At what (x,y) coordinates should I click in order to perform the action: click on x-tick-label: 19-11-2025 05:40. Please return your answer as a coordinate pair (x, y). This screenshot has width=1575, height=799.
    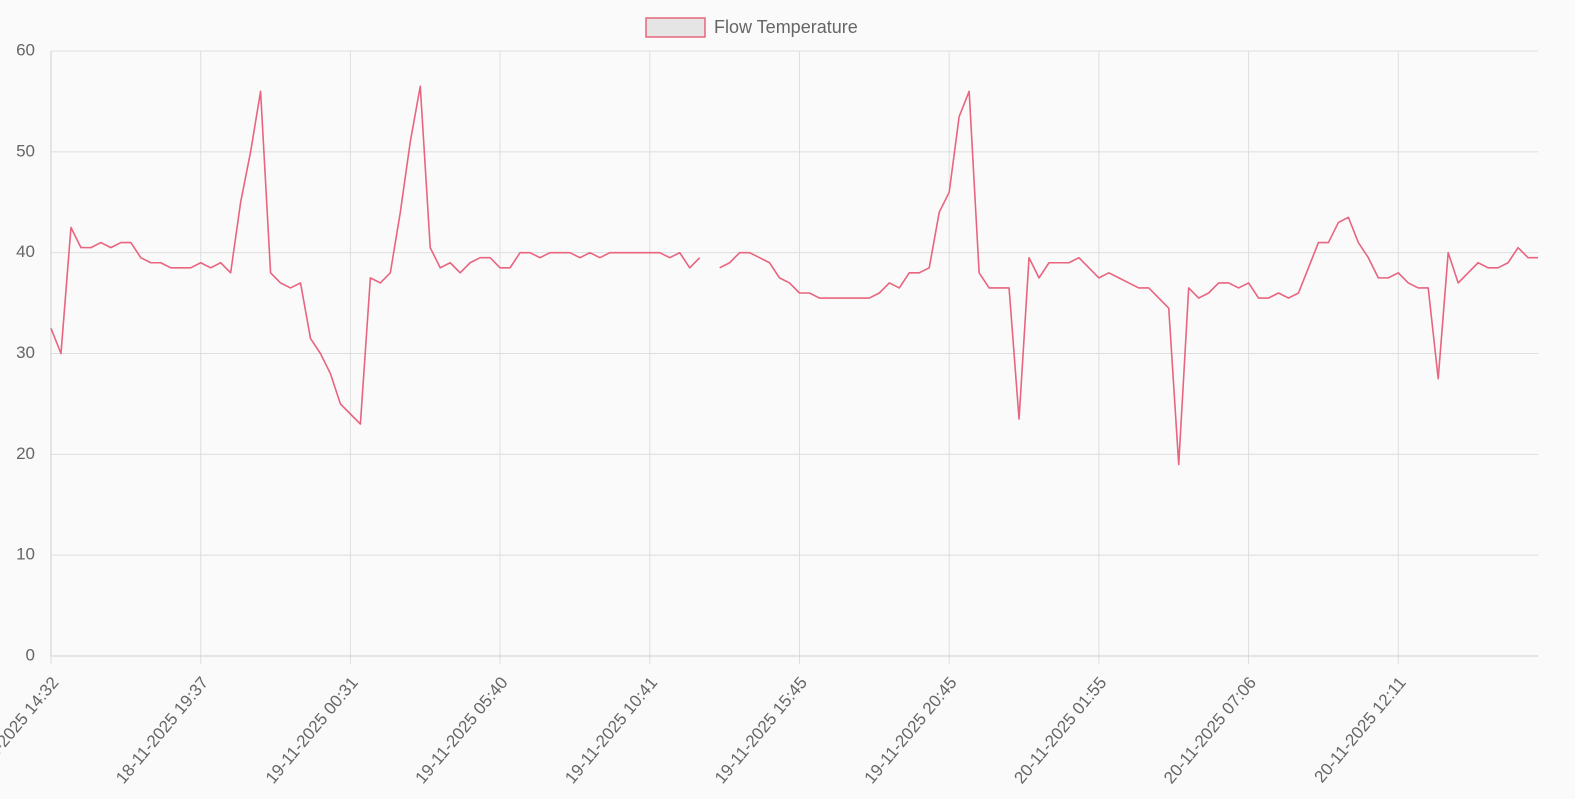
    Looking at the image, I should click on (462, 730).